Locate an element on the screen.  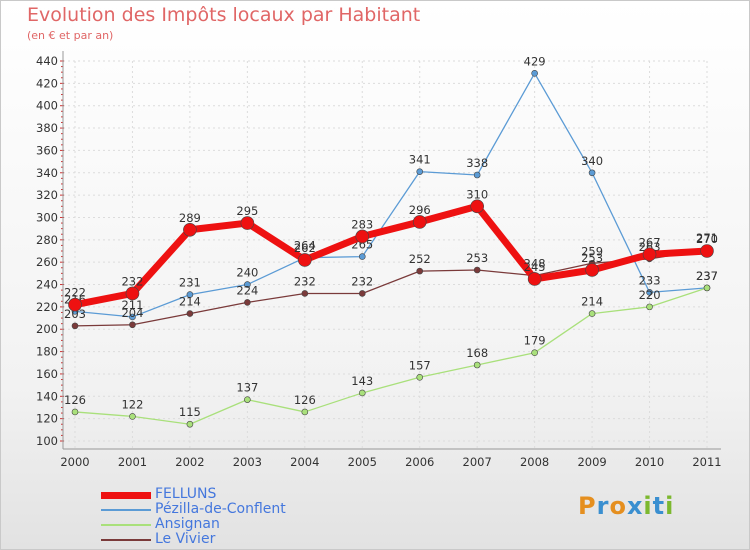
legend-label: FELLUNS is located at coordinates (186, 494).